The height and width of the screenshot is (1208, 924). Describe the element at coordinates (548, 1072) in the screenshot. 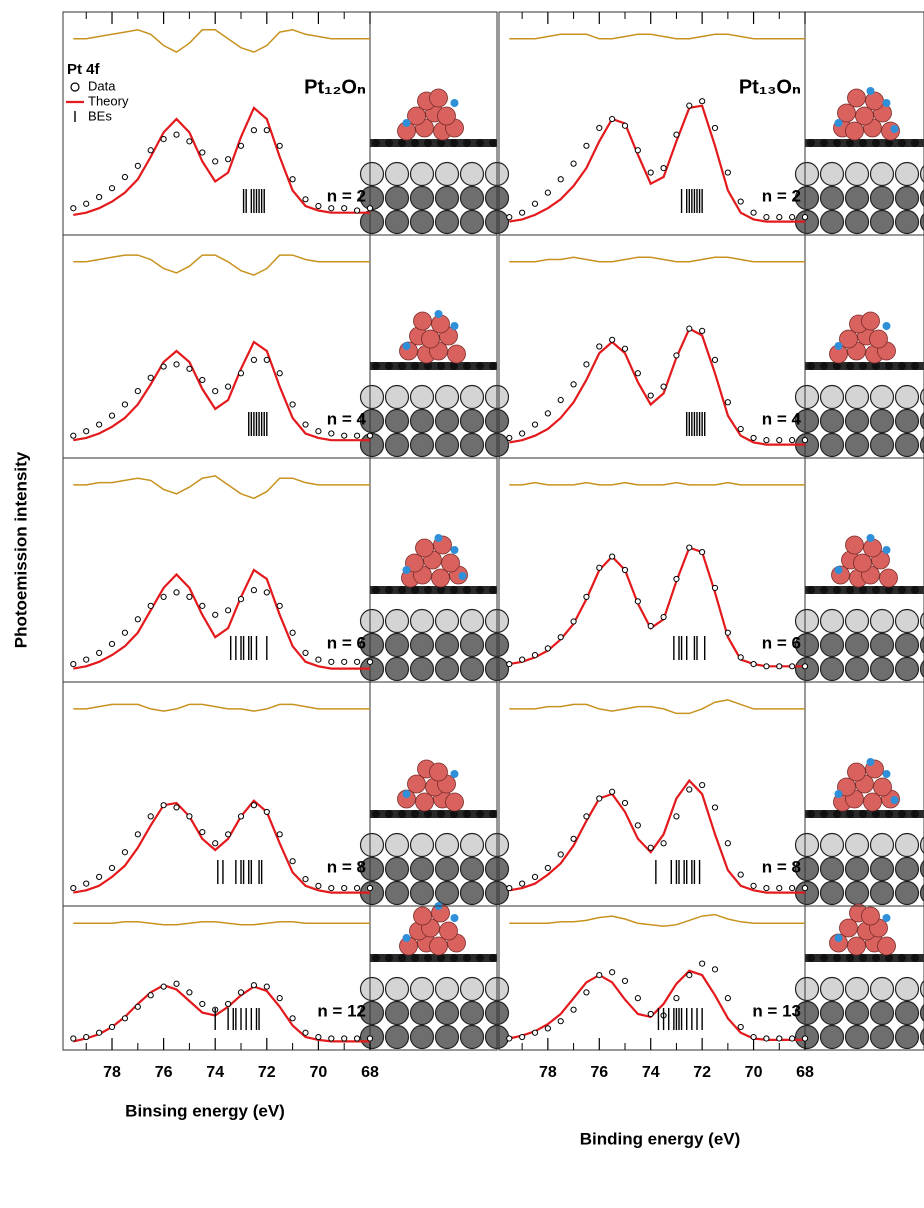

I see `x-tick-label: 78` at that location.